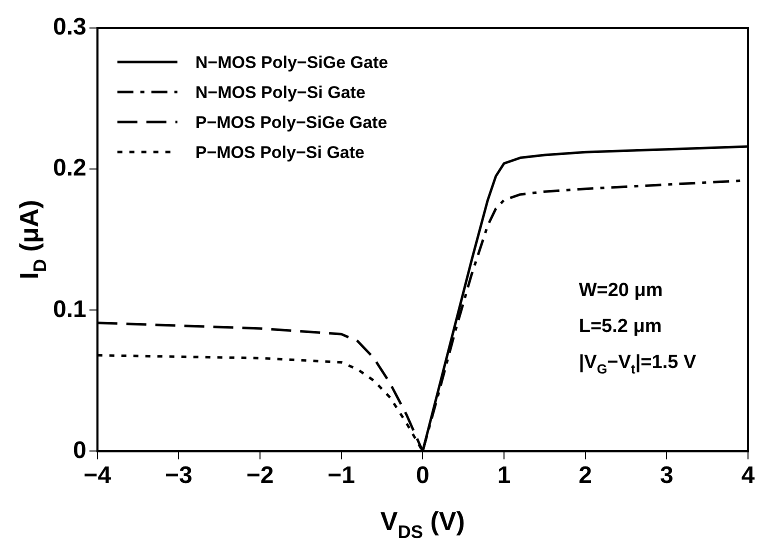 The height and width of the screenshot is (546, 764). Describe the element at coordinates (98, 476) in the screenshot. I see `x-tick-label: −4` at that location.